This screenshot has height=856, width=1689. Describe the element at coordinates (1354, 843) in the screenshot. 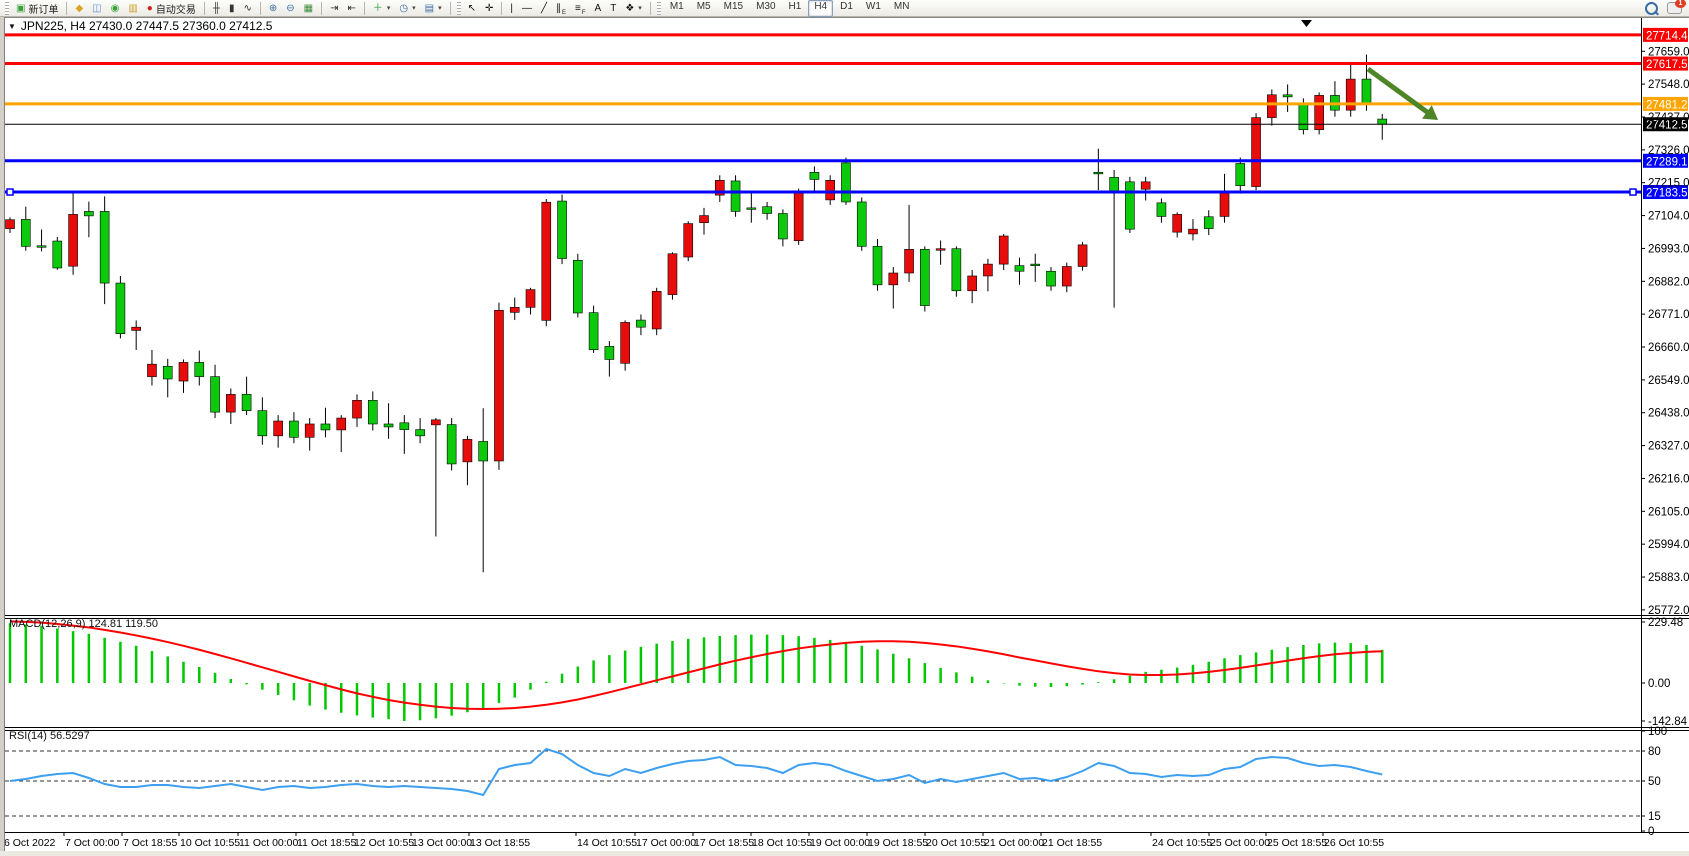

I see `time-axis-label: 26 Oct 10:55` at that location.